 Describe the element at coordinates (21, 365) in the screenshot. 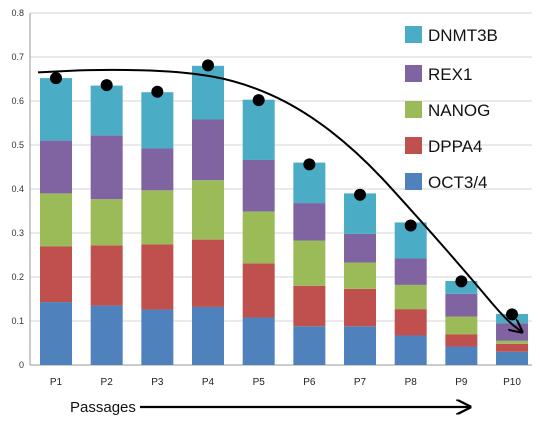

I see `y-tick-label: 0` at that location.